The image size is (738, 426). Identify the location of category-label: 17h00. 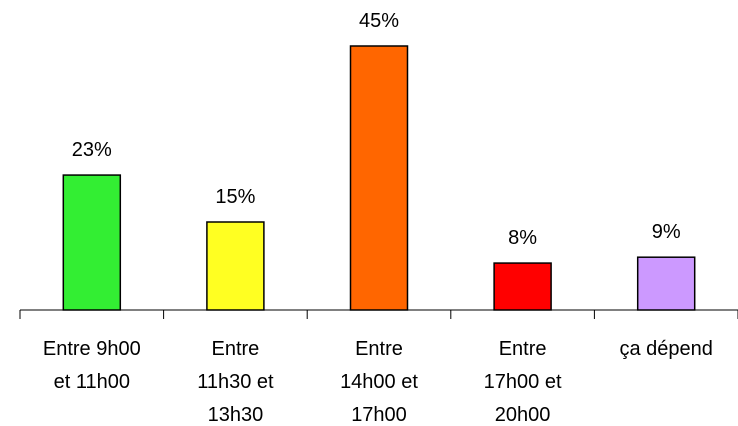
(379, 415).